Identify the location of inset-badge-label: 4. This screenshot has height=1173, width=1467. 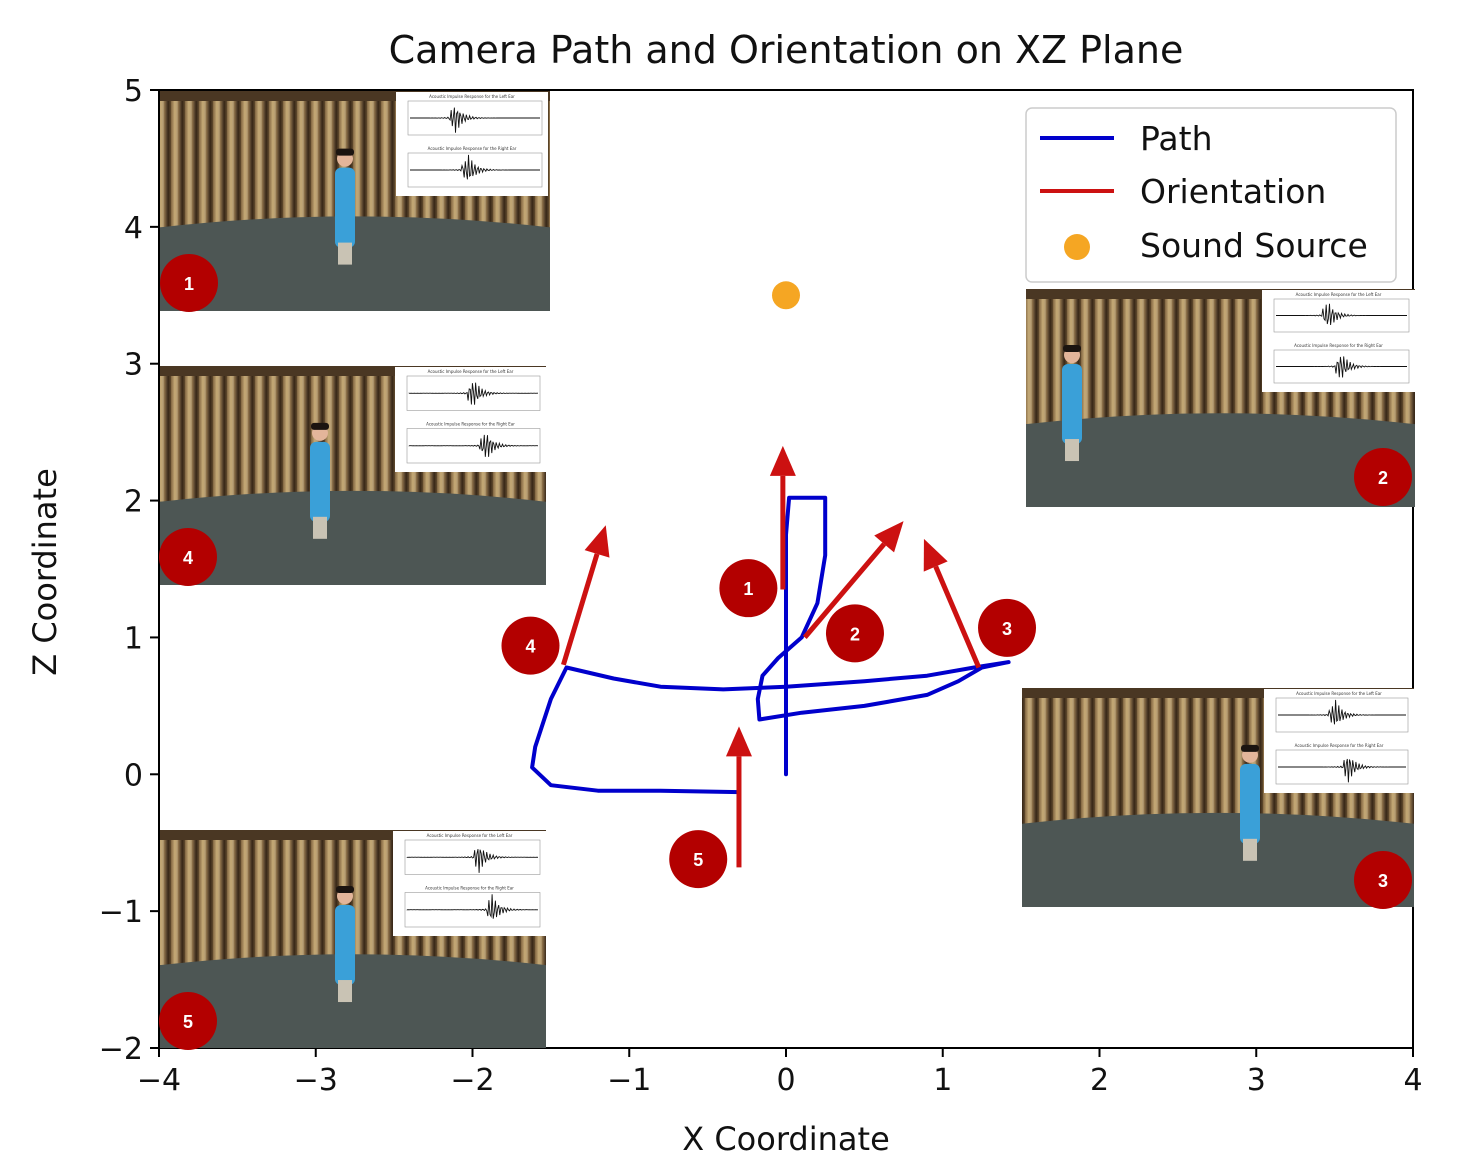
(188, 558).